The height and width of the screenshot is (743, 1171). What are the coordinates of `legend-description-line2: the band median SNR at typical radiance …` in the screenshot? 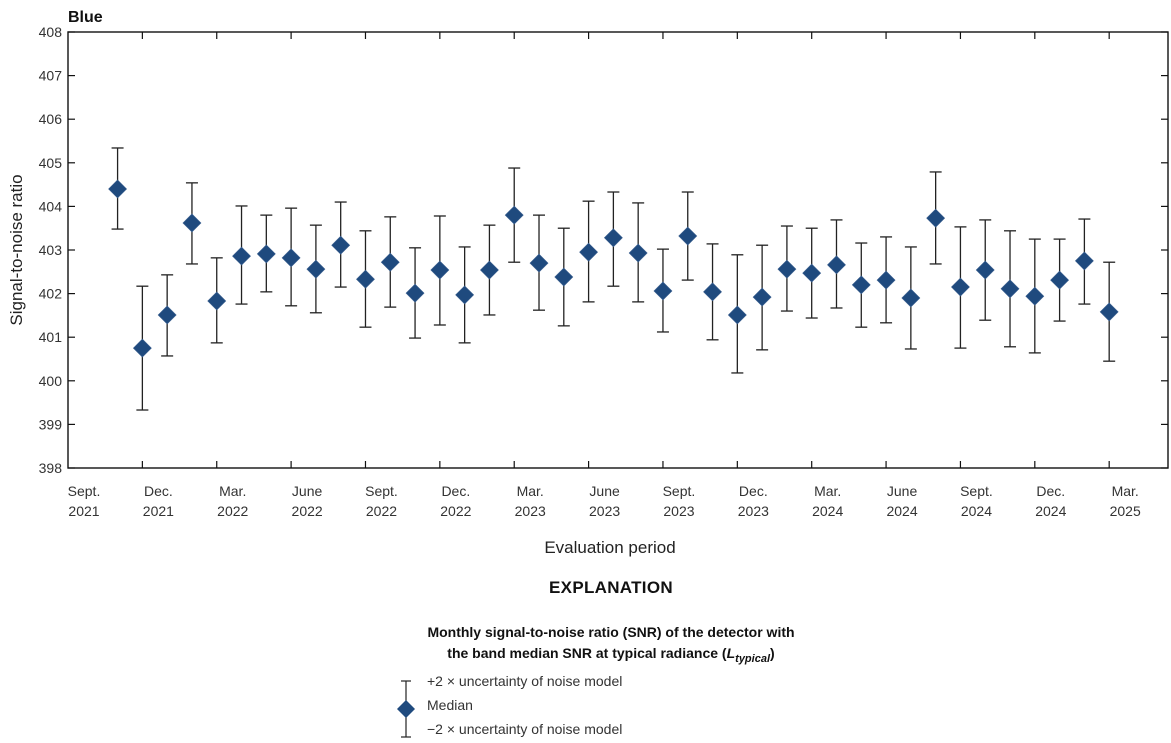 It's located at (585, 656).